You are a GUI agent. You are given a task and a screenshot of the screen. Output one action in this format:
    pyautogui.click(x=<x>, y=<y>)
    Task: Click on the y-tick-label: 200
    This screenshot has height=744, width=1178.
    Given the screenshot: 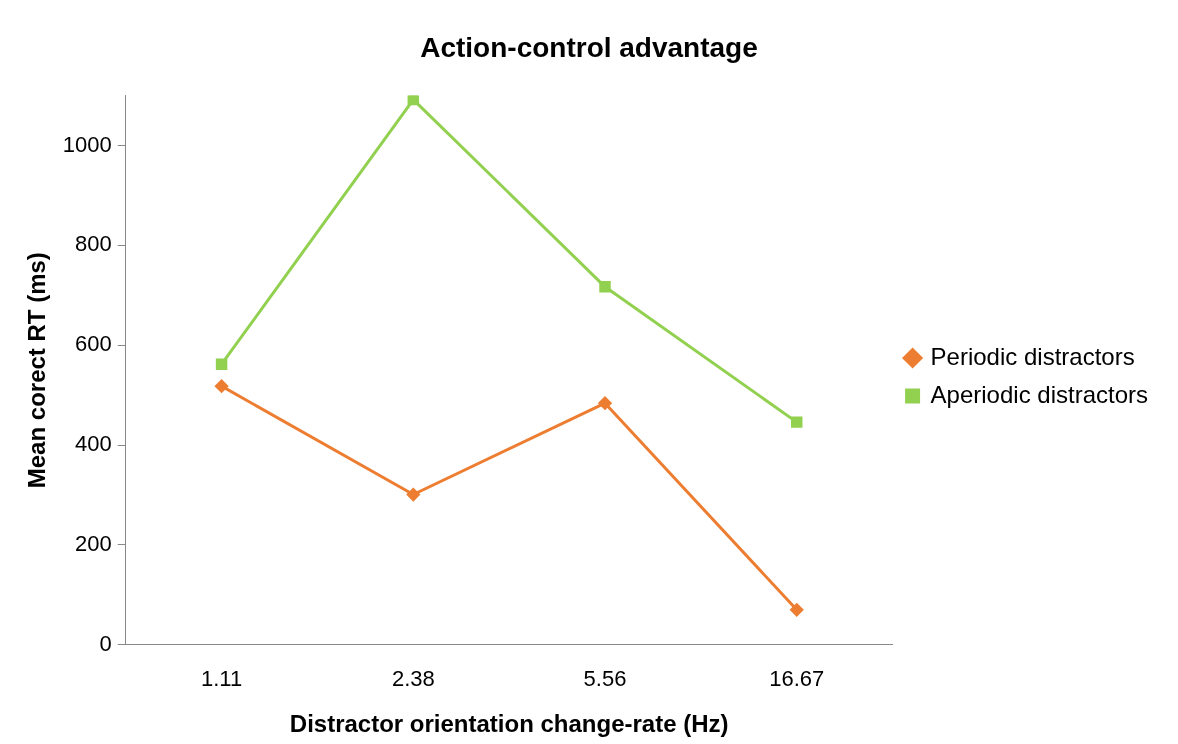 What is the action you would take?
    pyautogui.click(x=93, y=544)
    